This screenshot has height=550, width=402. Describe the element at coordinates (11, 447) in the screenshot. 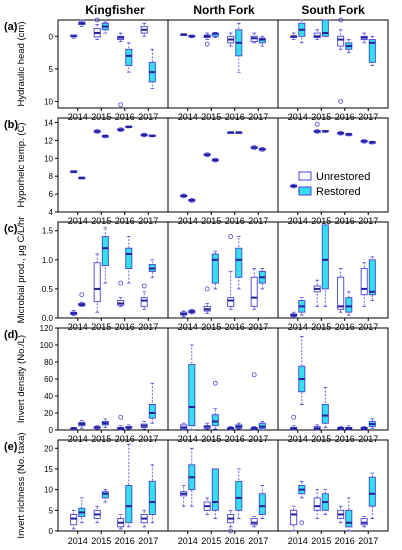

I see `panel-label: (e)` at that location.